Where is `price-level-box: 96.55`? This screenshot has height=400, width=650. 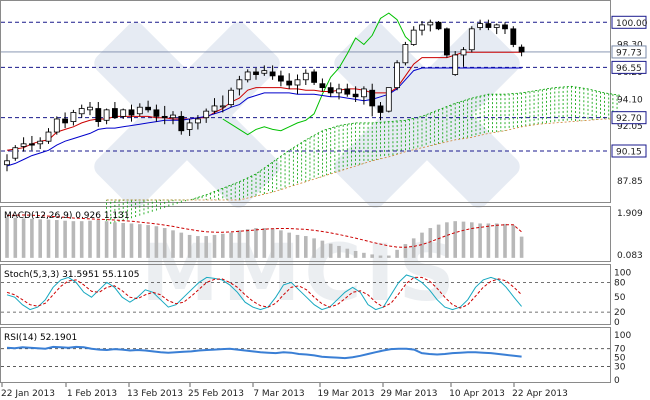
price-level-box: 96.55 is located at coordinates (629, 67).